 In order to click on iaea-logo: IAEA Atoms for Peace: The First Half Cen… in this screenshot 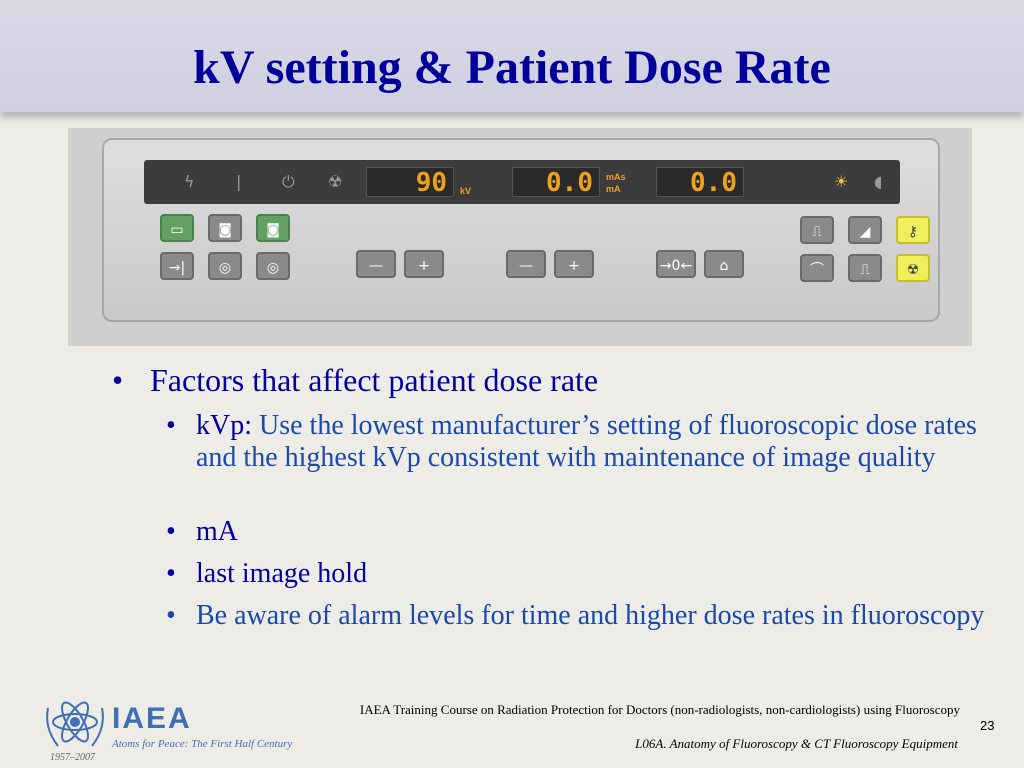, I will do `click(180, 728)`.